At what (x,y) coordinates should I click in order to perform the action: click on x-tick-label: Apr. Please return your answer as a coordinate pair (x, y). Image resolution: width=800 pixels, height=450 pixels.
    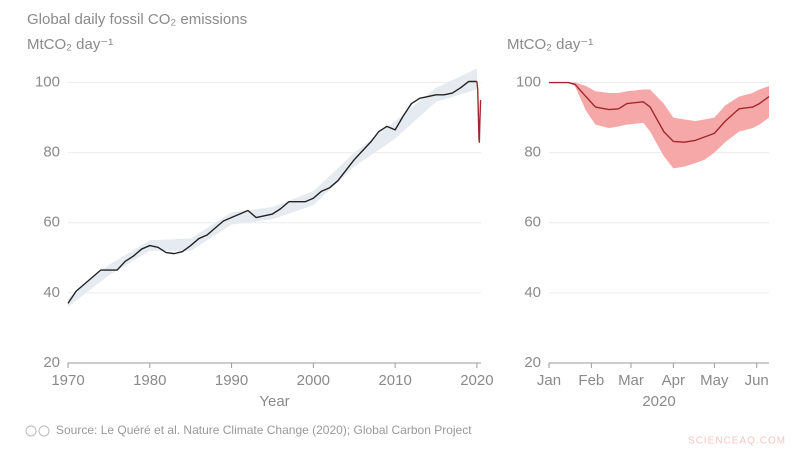
    Looking at the image, I should click on (673, 380).